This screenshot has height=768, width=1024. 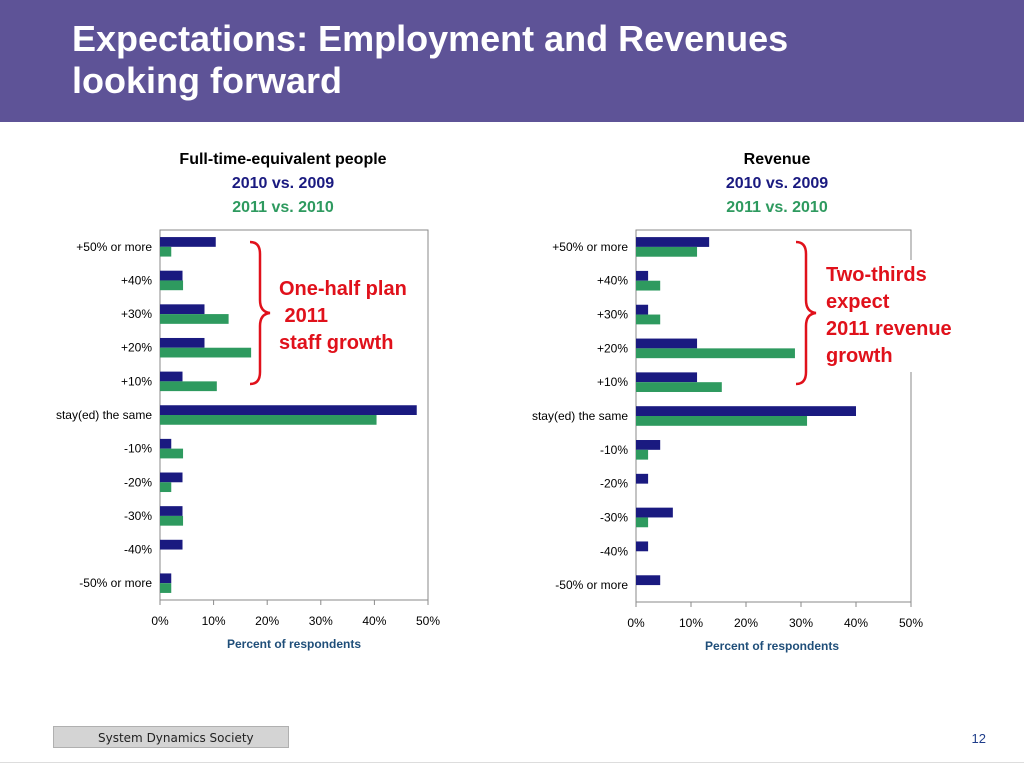 What do you see at coordinates (612, 315) in the screenshot?
I see `revenue-category-label: +30%` at bounding box center [612, 315].